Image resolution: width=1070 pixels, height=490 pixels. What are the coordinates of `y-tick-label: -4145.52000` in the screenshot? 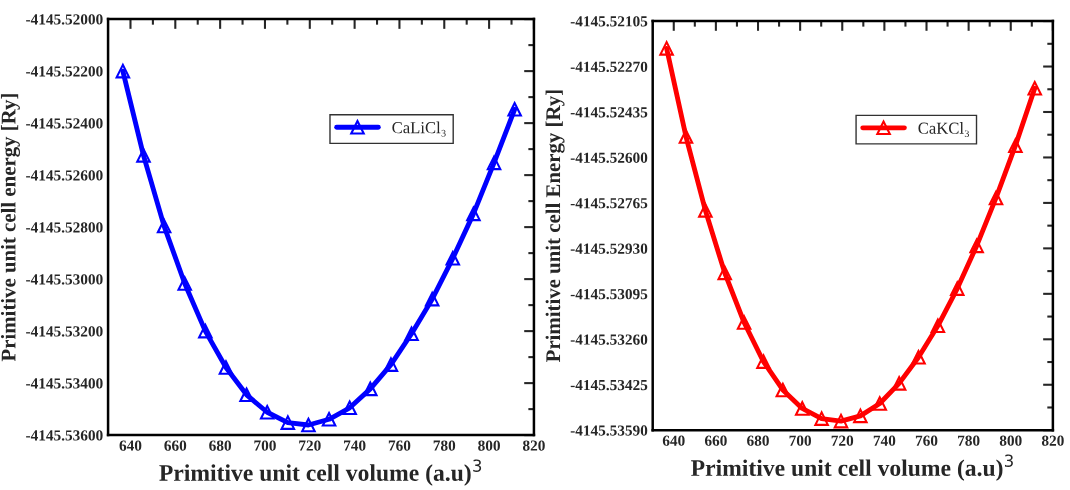 It's located at (64, 19).